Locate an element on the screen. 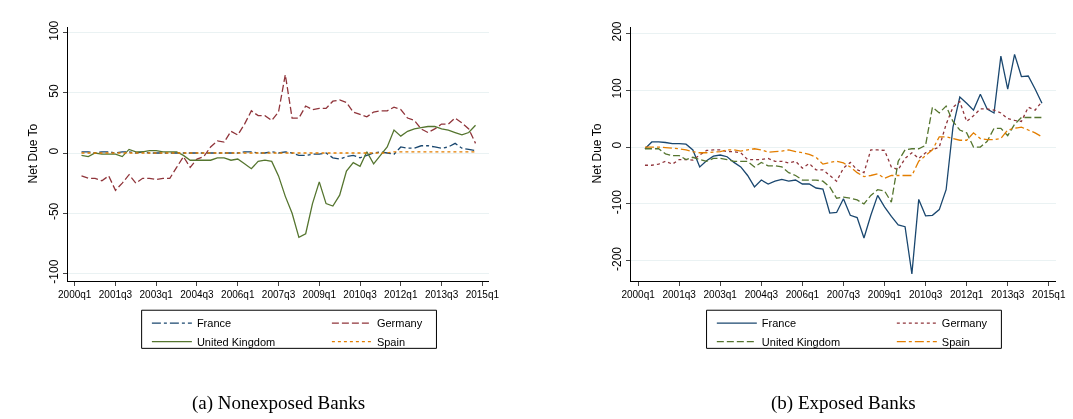 Image resolution: width=1073 pixels, height=419 pixels. text: (a) Nonexposed Banks is located at coordinates (279, 403).